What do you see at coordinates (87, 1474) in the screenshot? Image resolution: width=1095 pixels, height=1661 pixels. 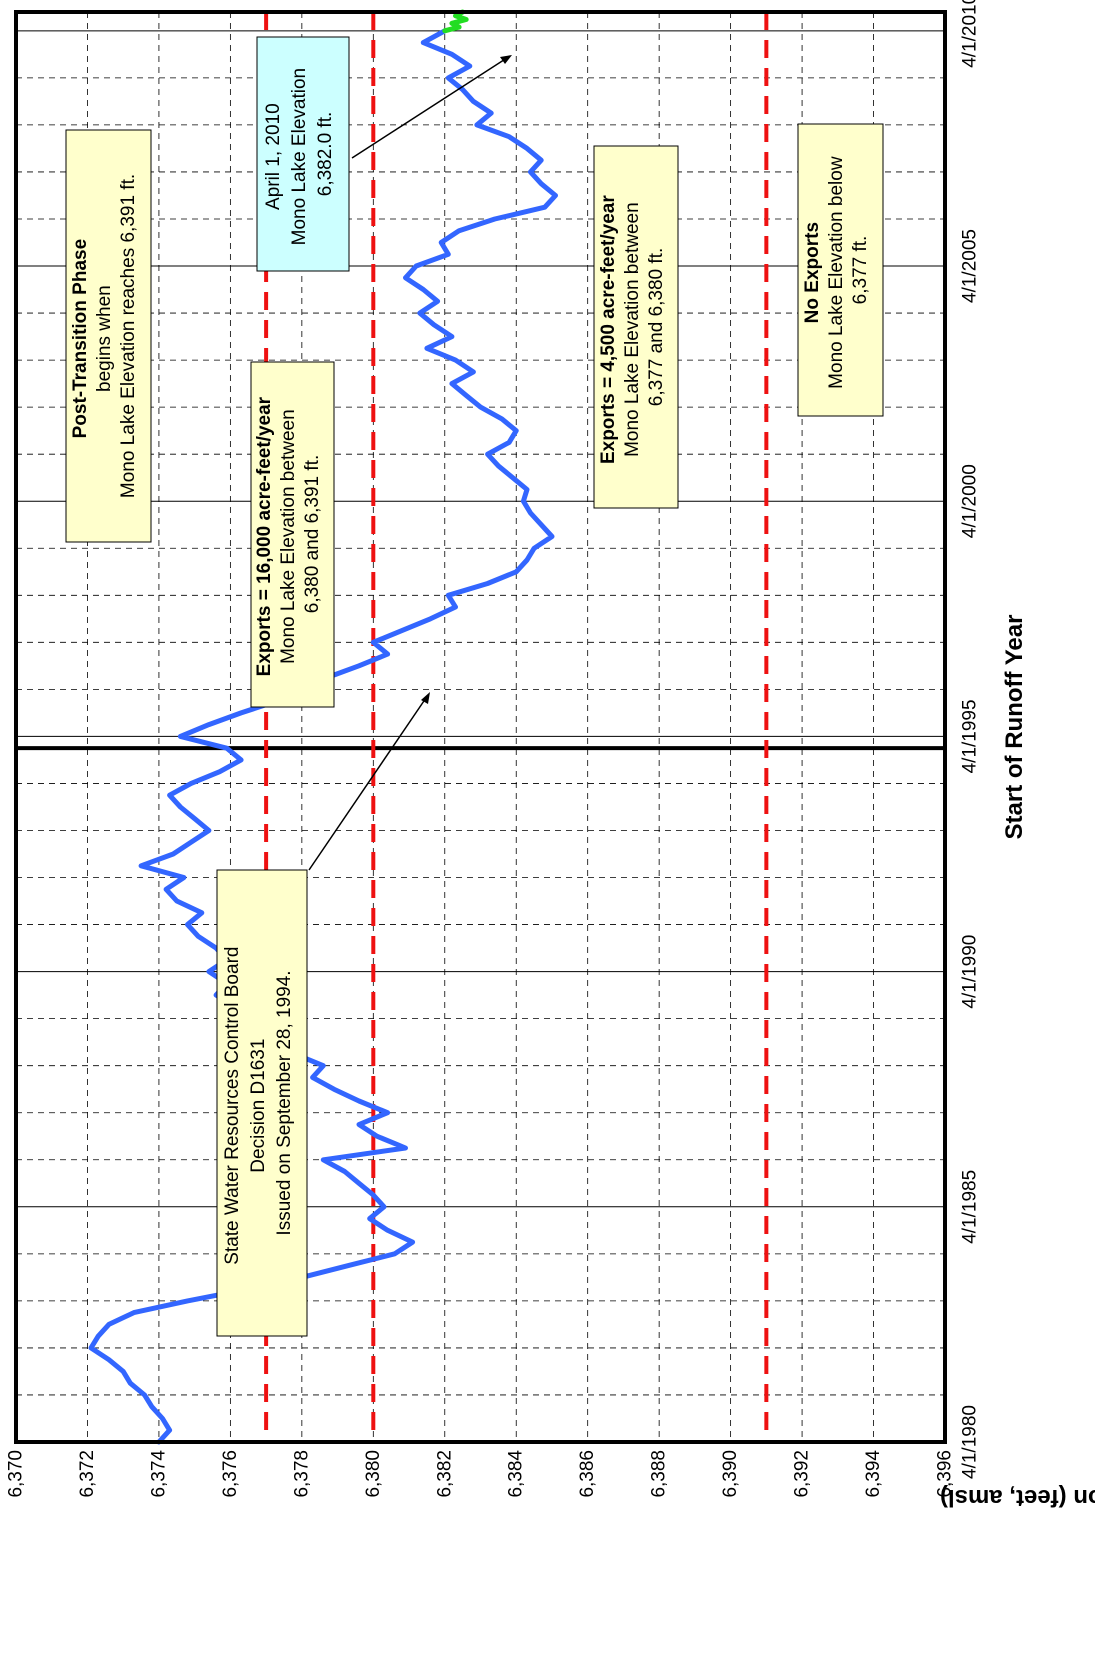 I see `y-tick-label: 6,372` at bounding box center [87, 1474].